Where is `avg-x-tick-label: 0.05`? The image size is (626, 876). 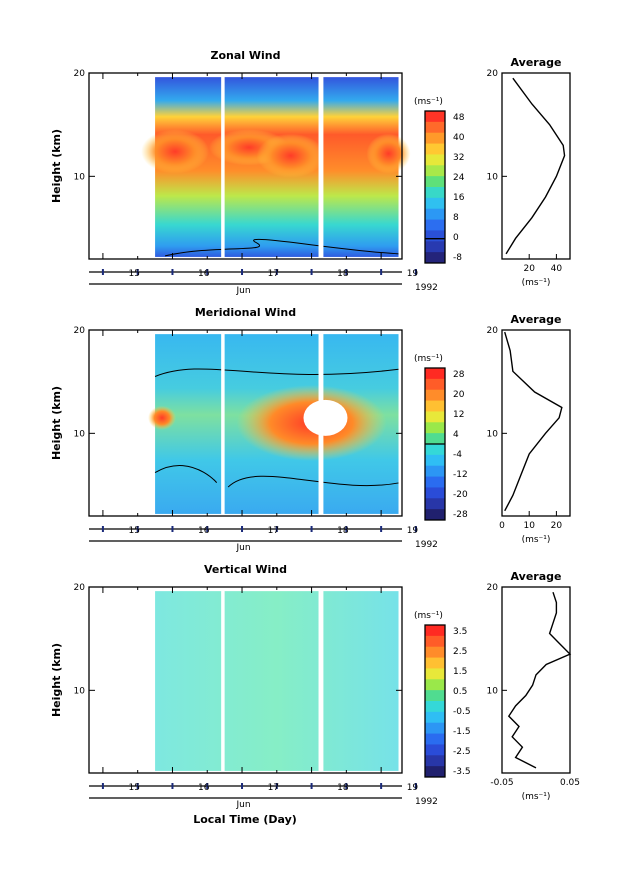 avg-x-tick-label: 0.05 is located at coordinates (570, 783).